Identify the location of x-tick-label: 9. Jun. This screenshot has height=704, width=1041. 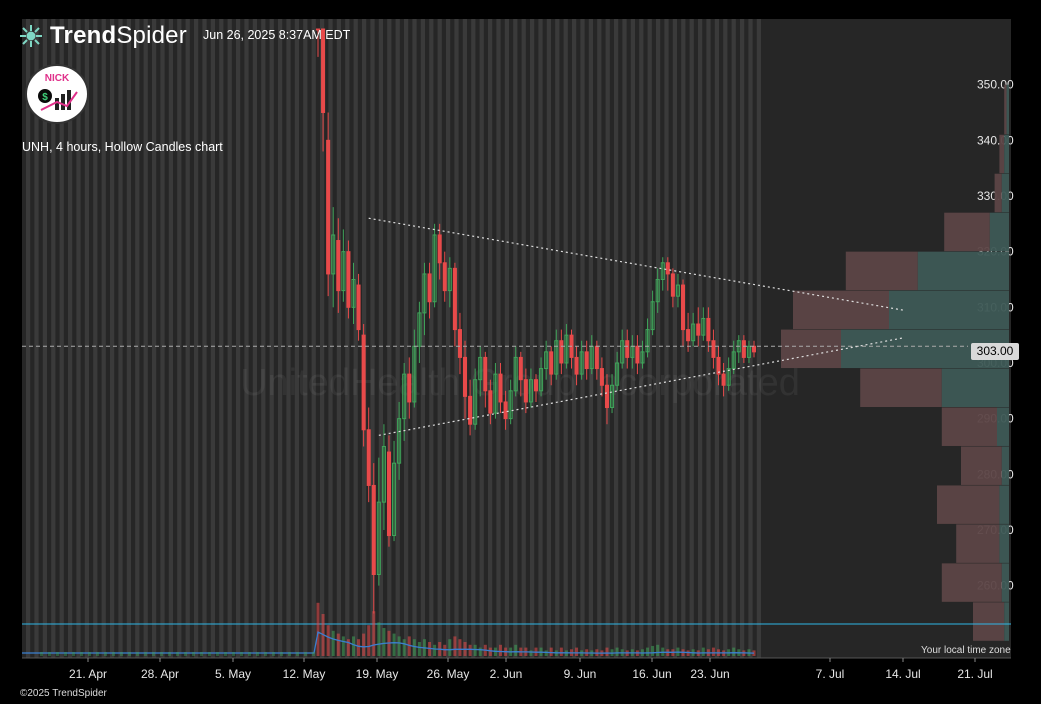
(580, 674).